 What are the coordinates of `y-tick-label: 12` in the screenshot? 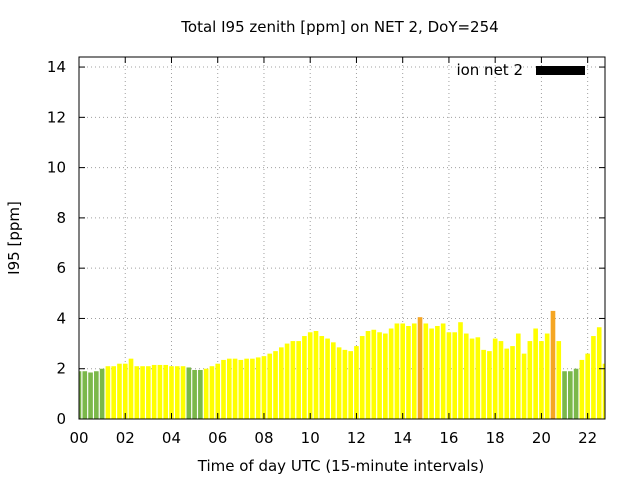 It's located at (56, 117).